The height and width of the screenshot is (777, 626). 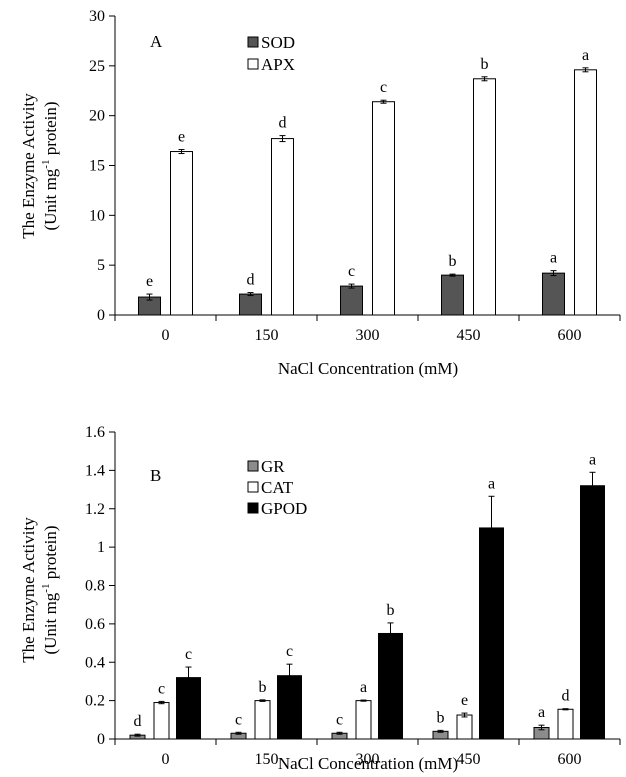 What do you see at coordinates (585, 55) in the screenshot?
I see `panel-a-significance-letter-apx: a` at bounding box center [585, 55].